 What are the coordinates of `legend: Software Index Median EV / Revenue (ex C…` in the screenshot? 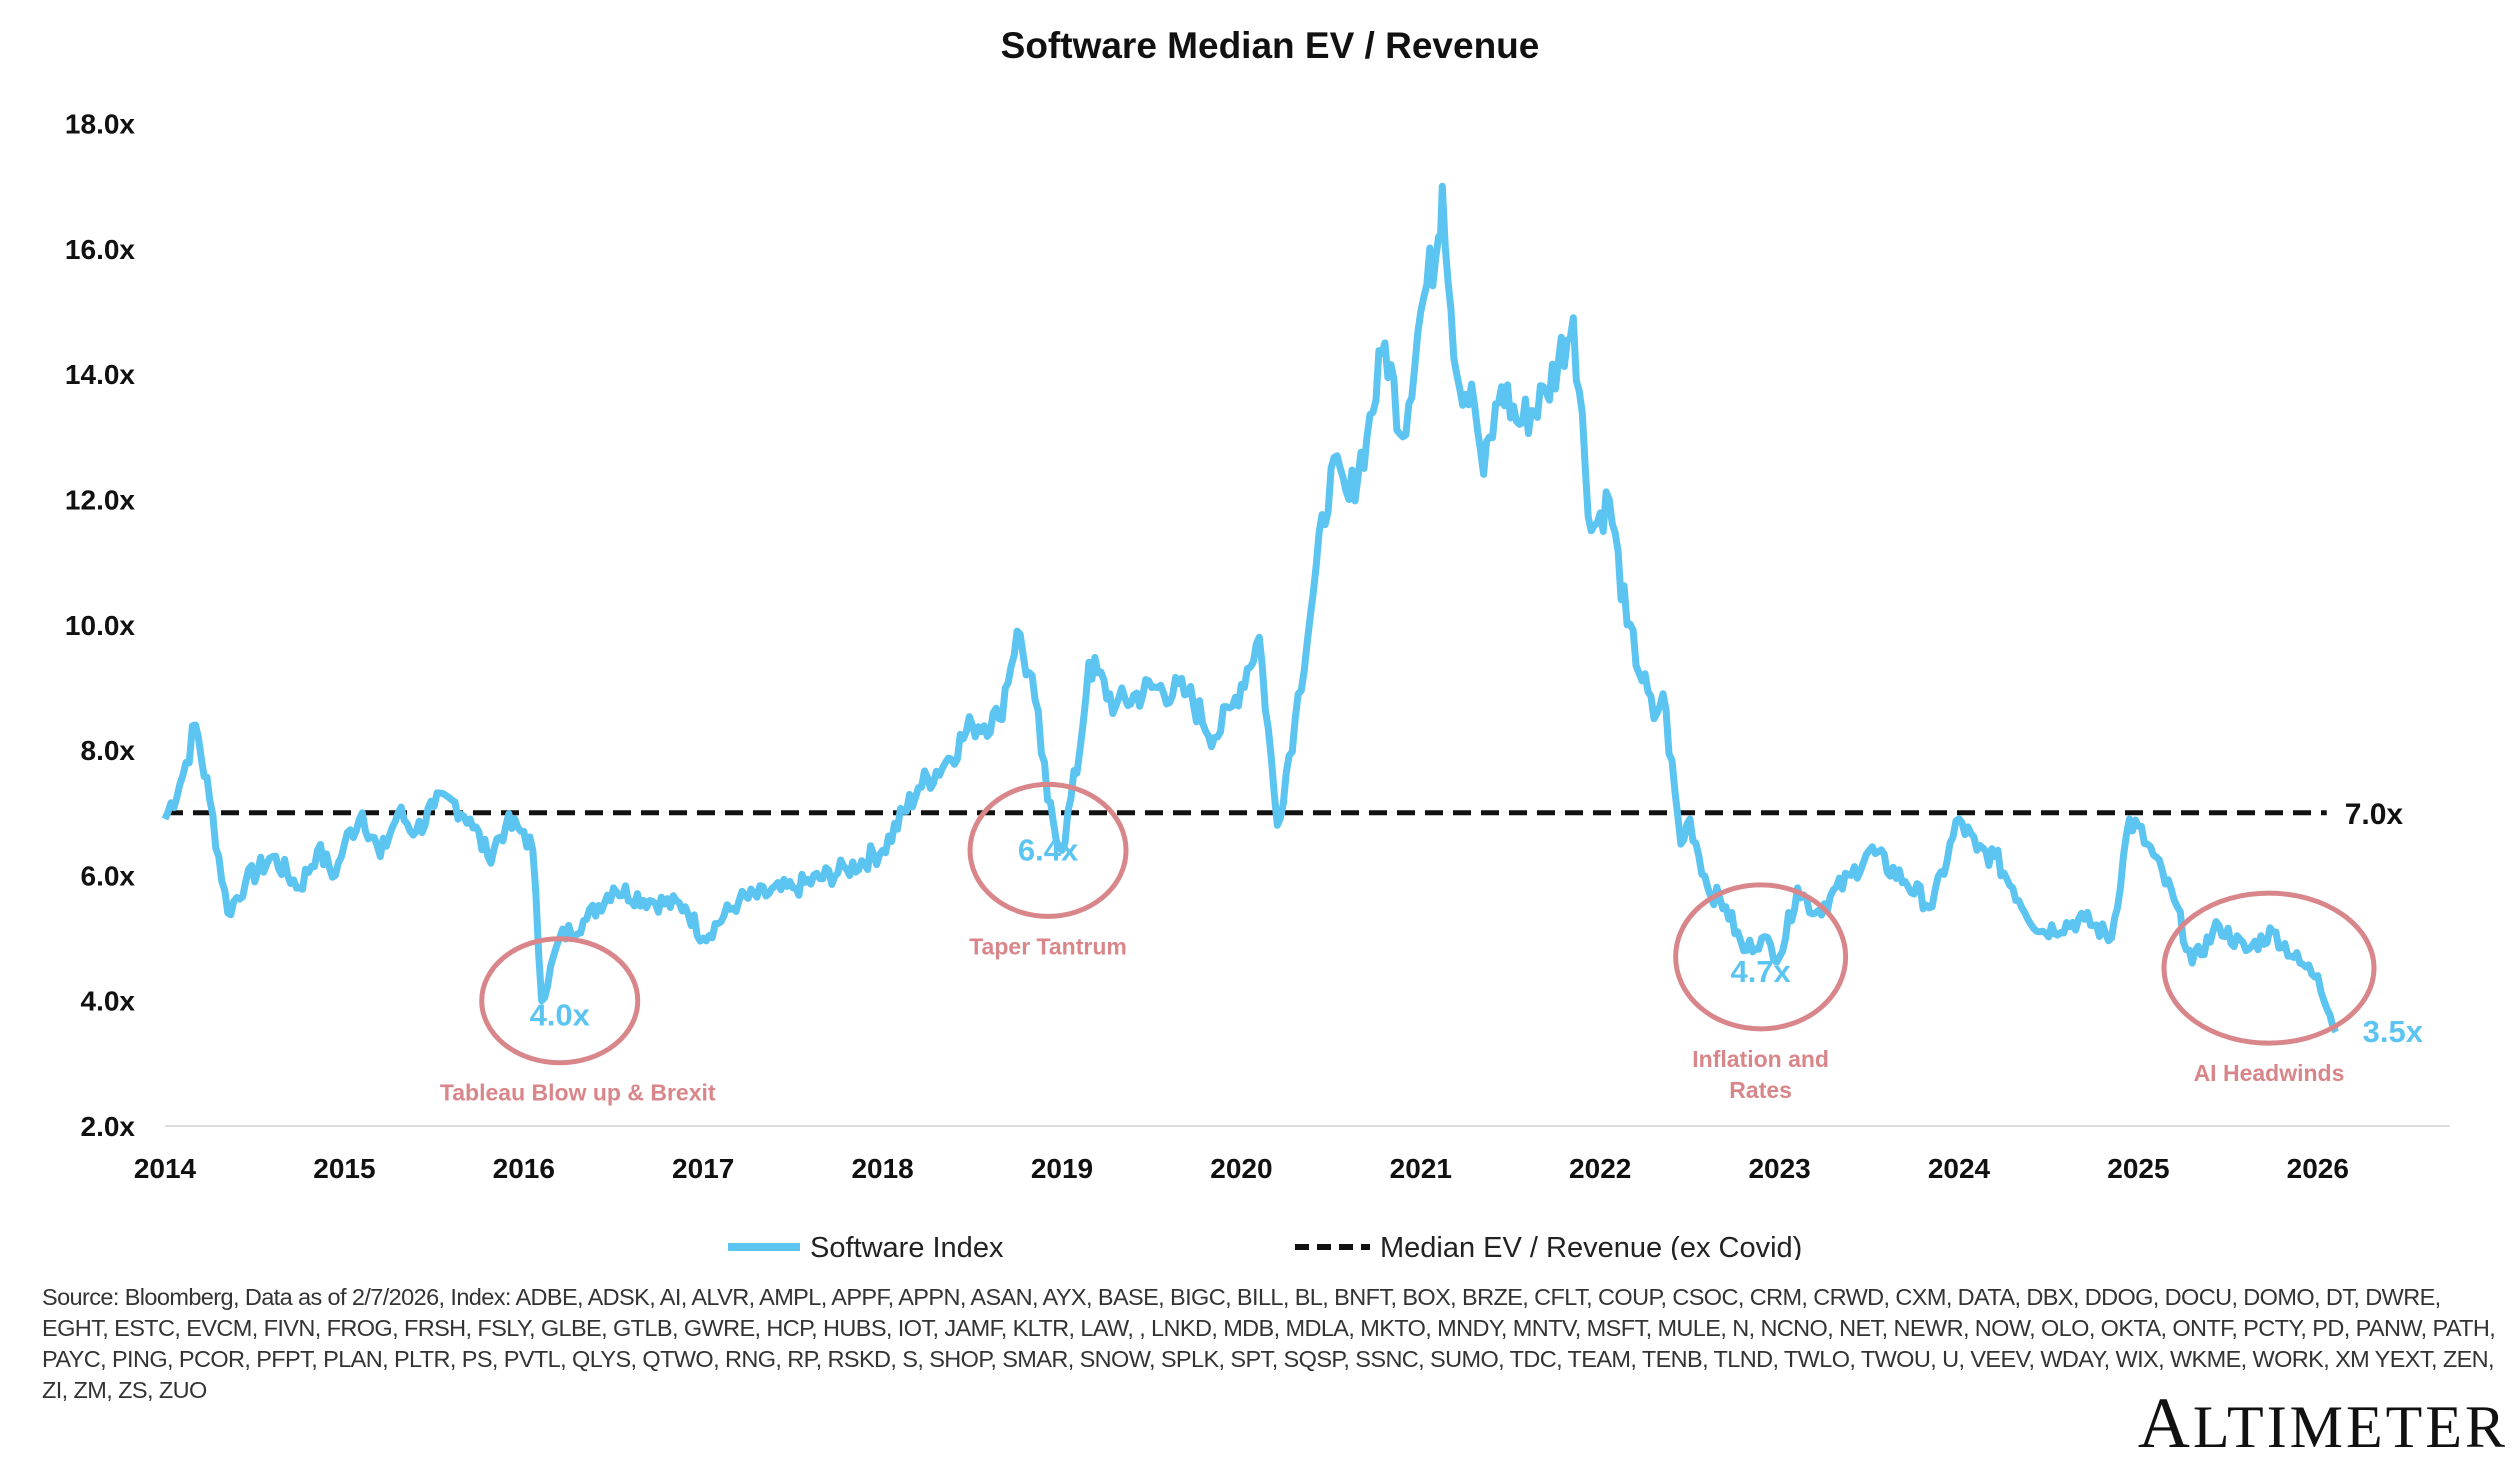 It's located at (1265, 1246).